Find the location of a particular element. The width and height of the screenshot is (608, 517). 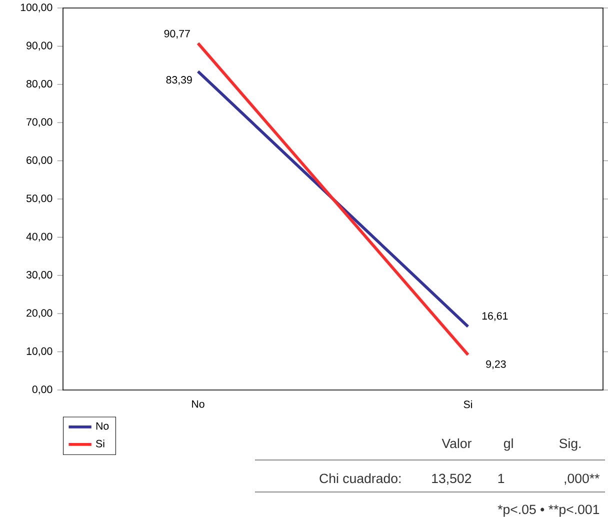

y-tick-label: 0,00 is located at coordinates (42, 390).